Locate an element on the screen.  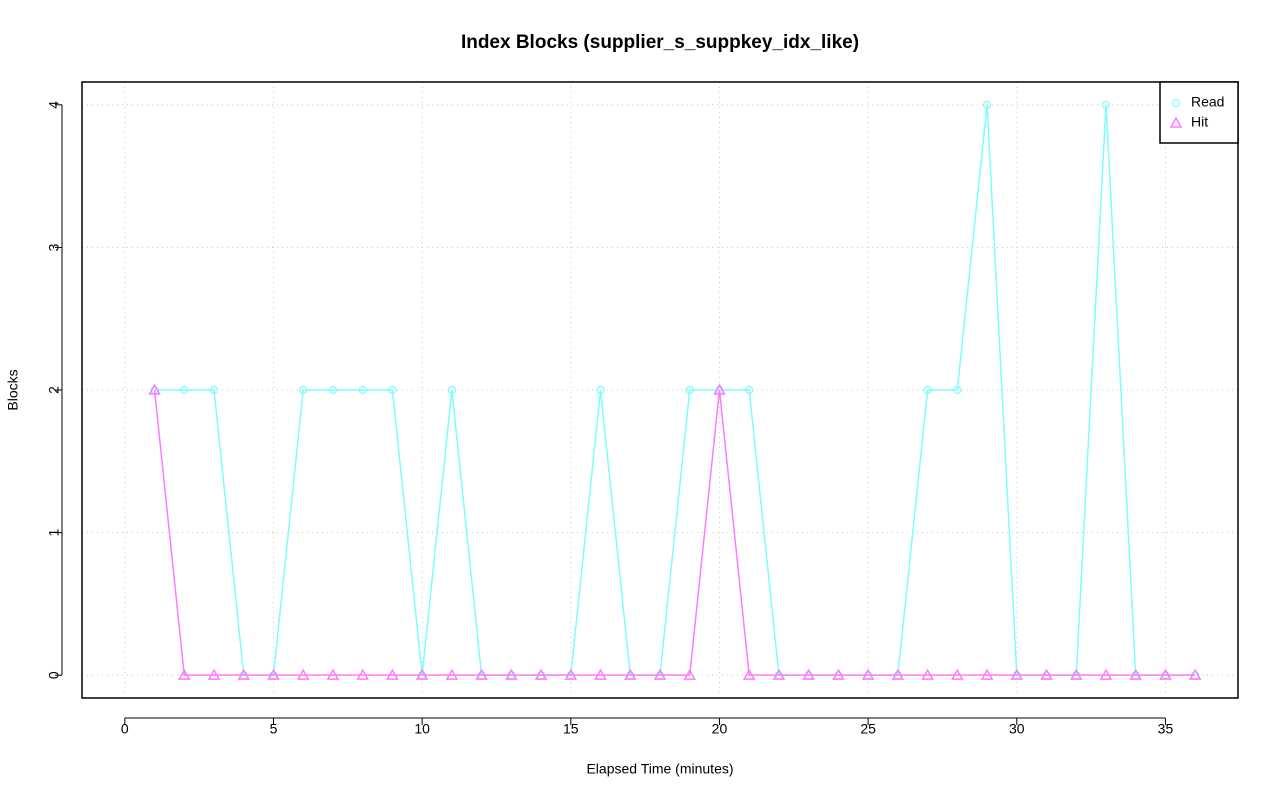
x-tick-label: 0 is located at coordinates (125, 729).